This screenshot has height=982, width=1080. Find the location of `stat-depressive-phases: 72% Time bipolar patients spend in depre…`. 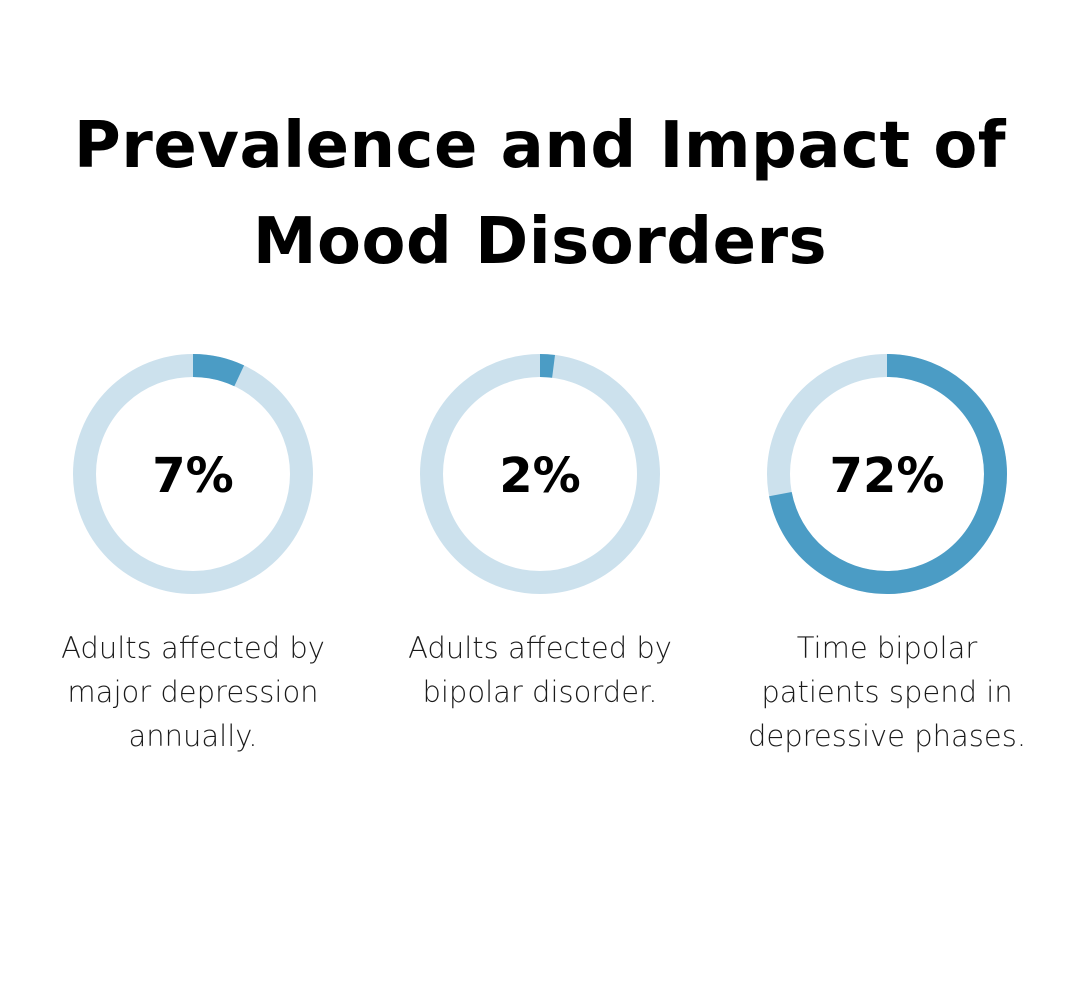

stat-depressive-phases: 72% Time bipolar patients spend in depre… is located at coordinates (887, 555).